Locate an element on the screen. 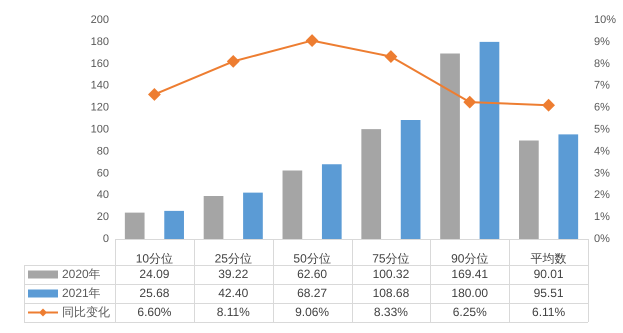 This screenshot has height=333, width=623. x-tick-label: 25分位 is located at coordinates (233, 259).